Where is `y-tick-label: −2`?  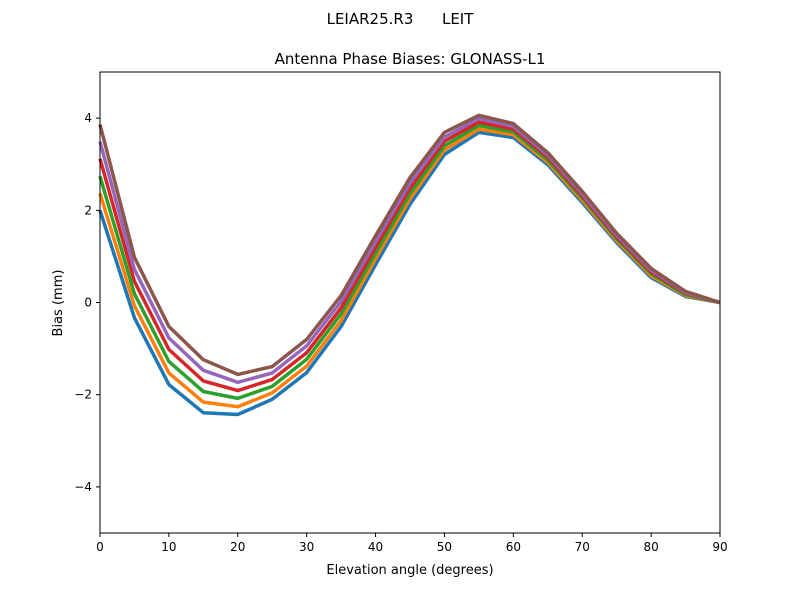
y-tick-label: −2 is located at coordinates (83, 395).